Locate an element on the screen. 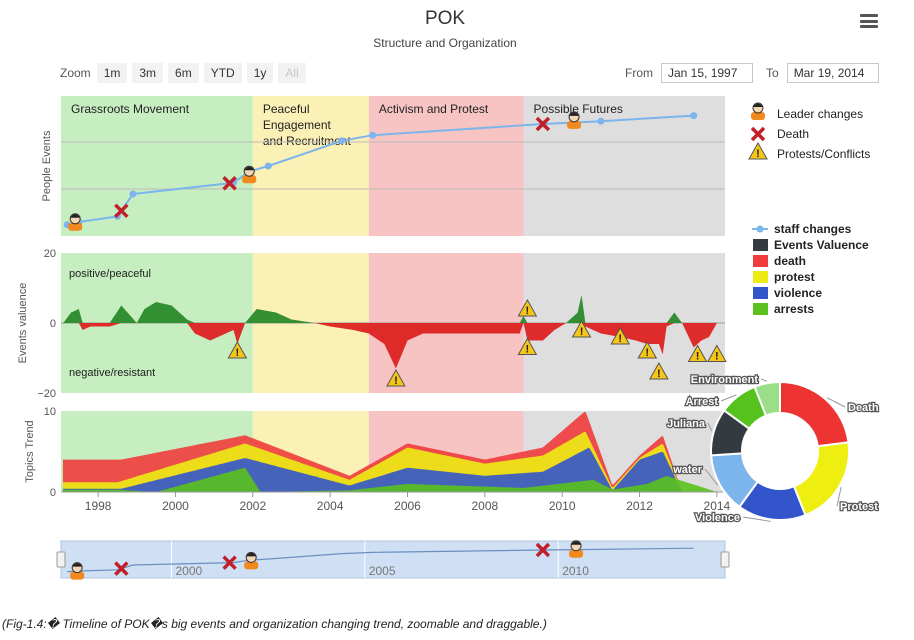 Image resolution: width=914 pixels, height=640 pixels. from-date-input is located at coordinates (707, 73).